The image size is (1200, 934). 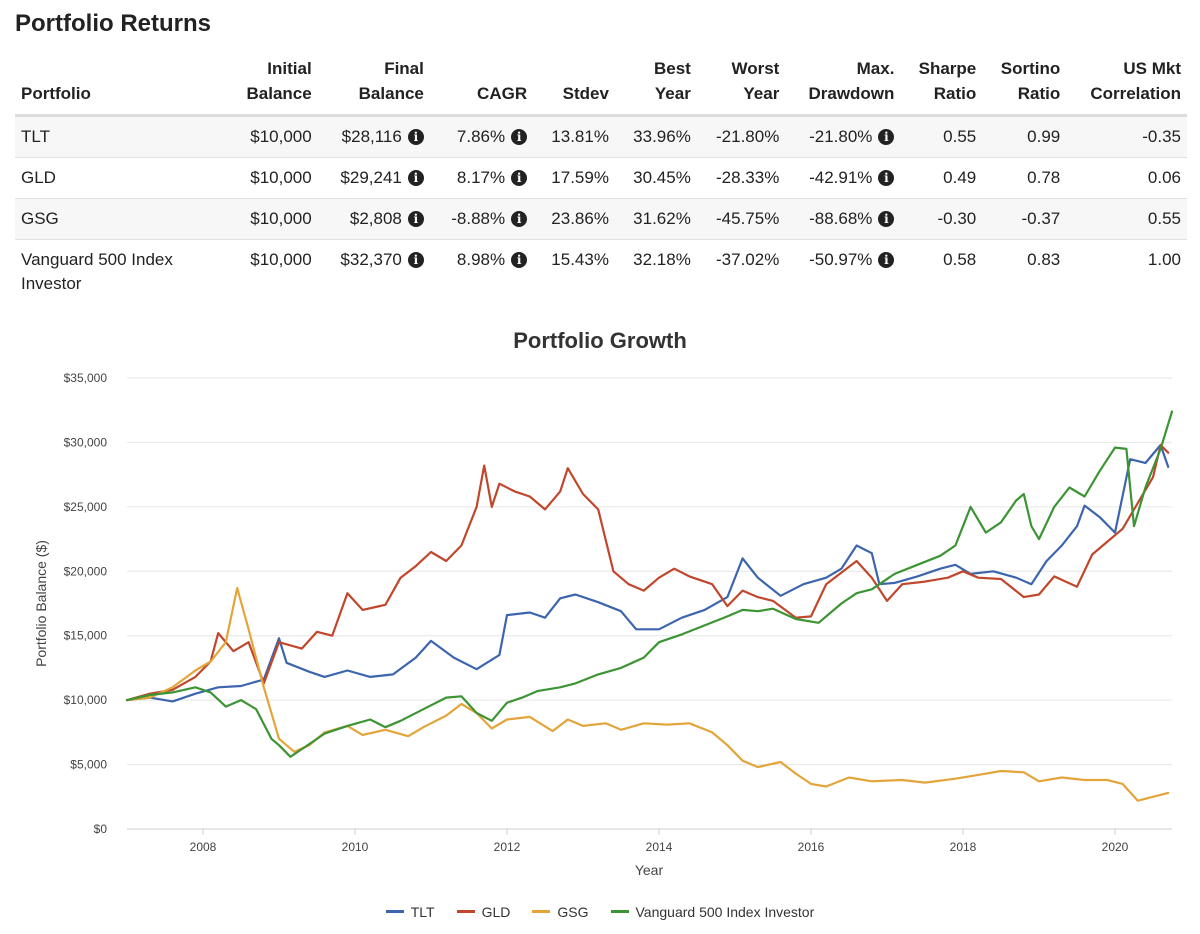 I want to click on cell-stdev: 15.43%, so click(x=580, y=259).